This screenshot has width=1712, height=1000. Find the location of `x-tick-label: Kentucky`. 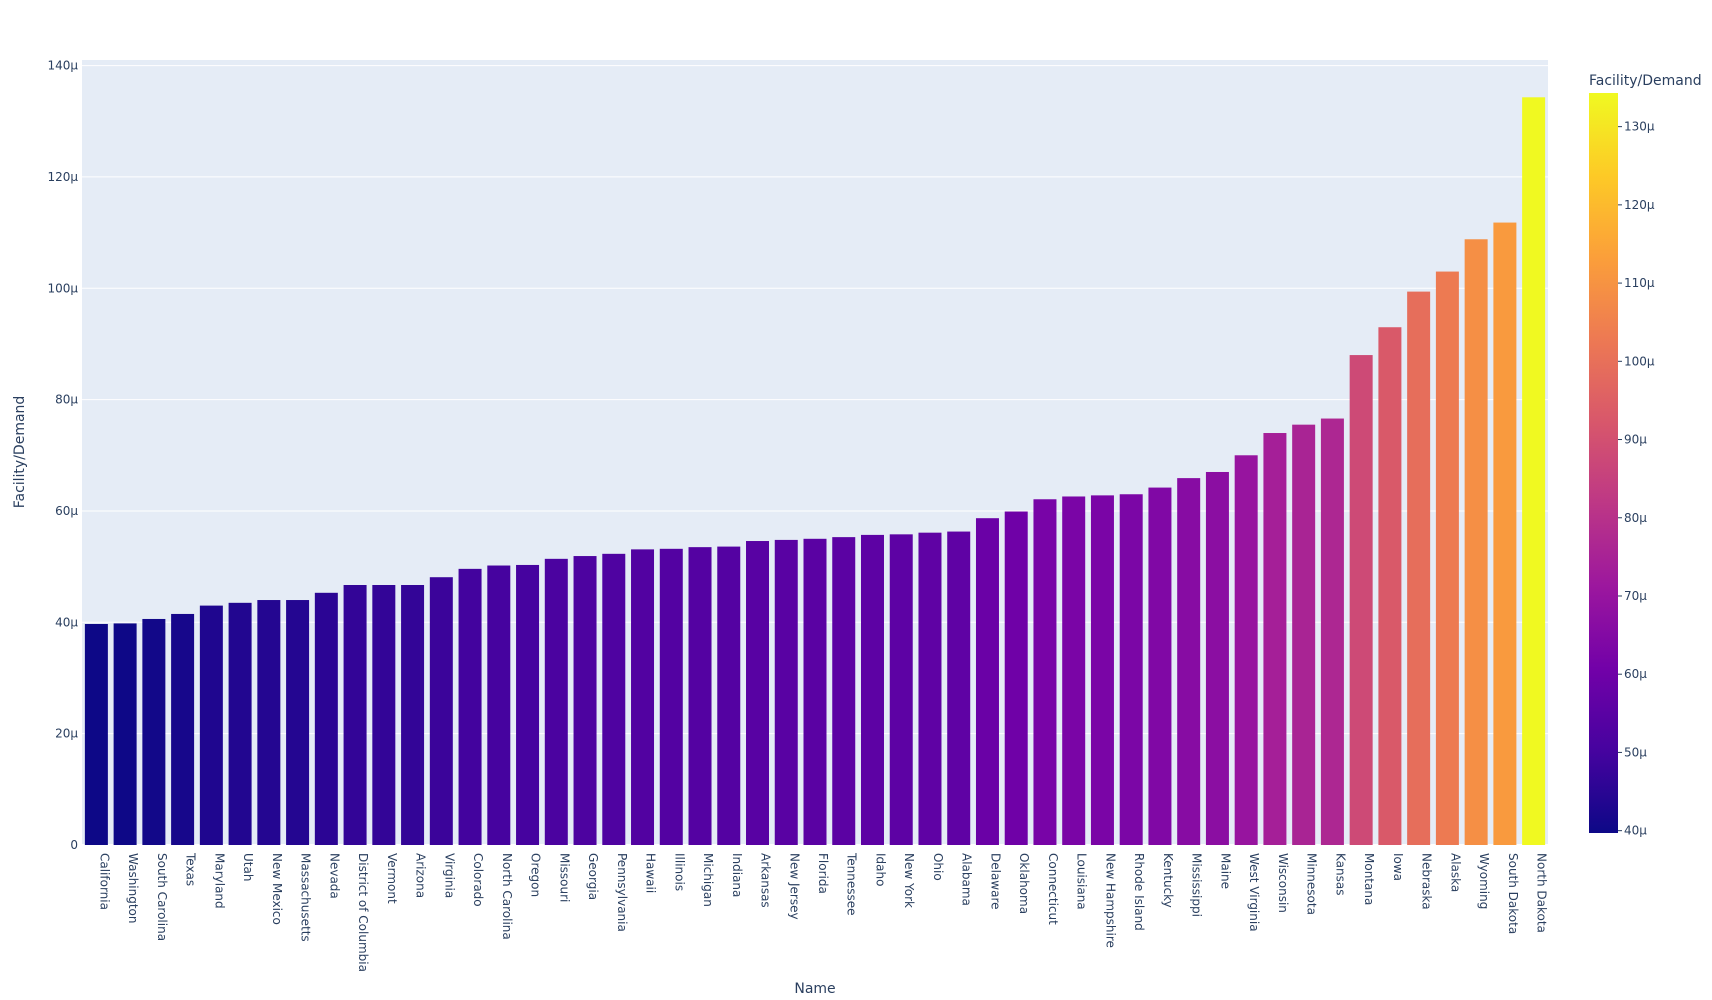

x-tick-label: Kentucky is located at coordinates (1168, 880).